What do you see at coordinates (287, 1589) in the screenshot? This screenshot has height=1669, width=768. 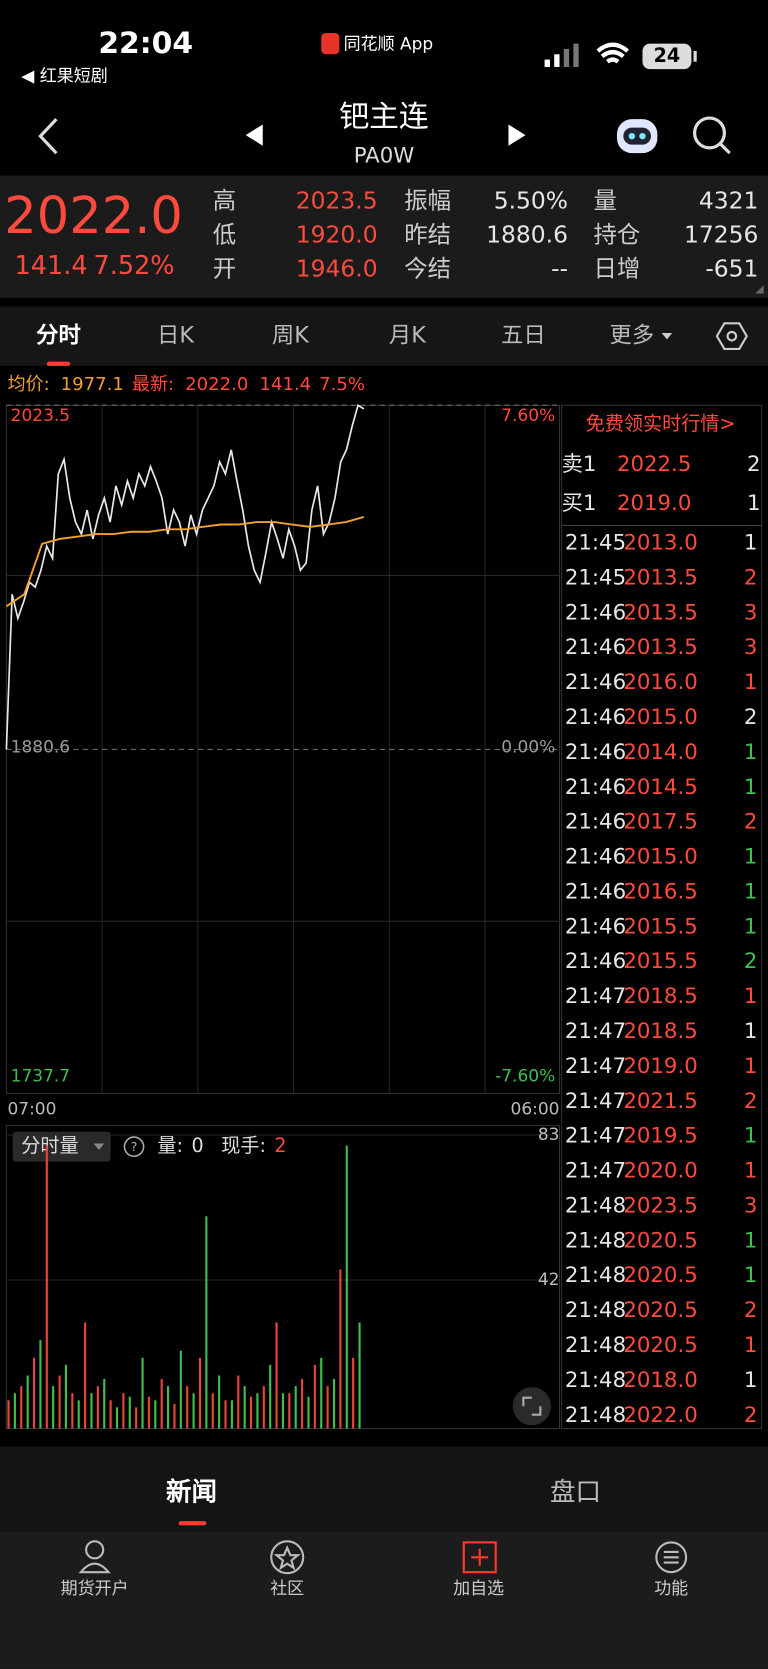 I see `nav-item: 社区` at bounding box center [287, 1589].